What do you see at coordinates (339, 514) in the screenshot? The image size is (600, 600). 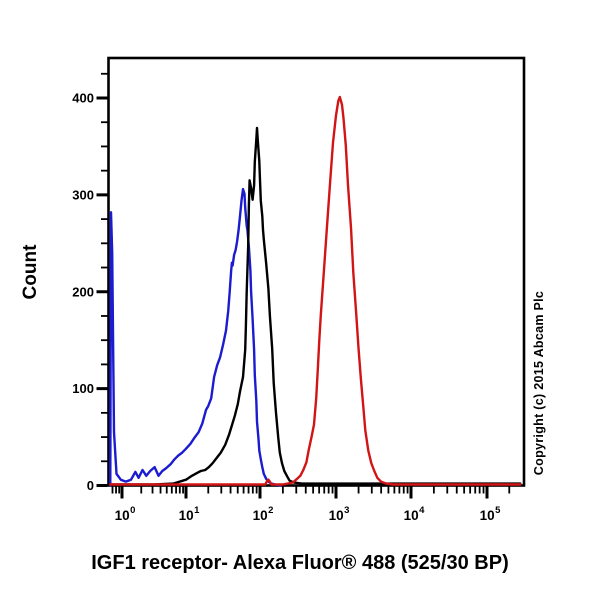 I see `x-tick-label: 10³` at bounding box center [339, 514].